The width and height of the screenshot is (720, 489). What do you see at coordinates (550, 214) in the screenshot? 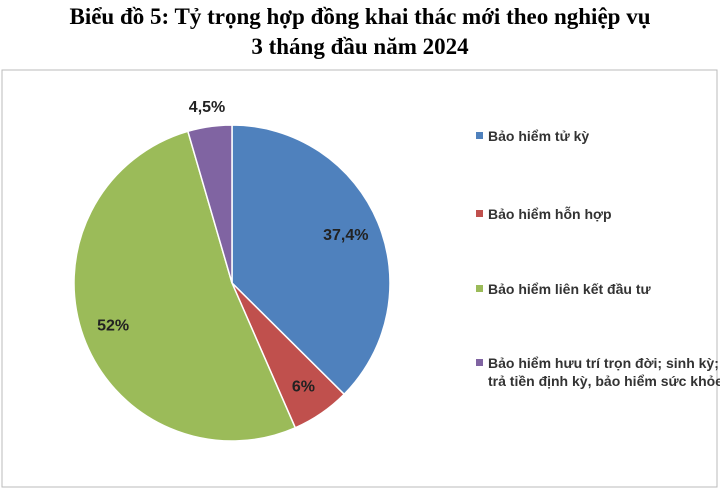
I see `legend-label: Bảo hiểm hỗn hợp` at bounding box center [550, 214].